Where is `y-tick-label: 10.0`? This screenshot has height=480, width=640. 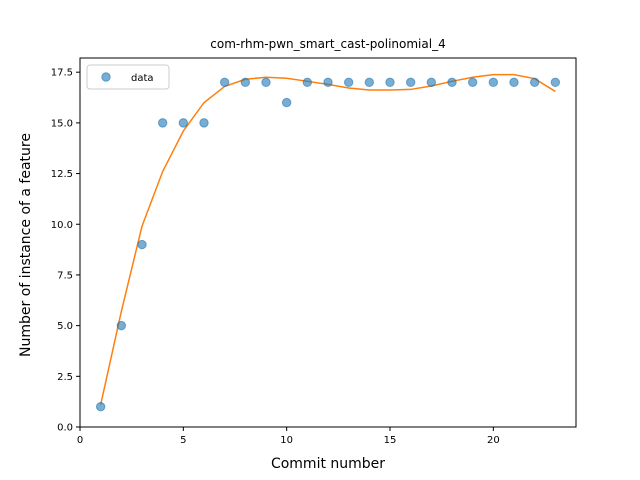 y-tick-label: 10.0 is located at coordinates (62, 225).